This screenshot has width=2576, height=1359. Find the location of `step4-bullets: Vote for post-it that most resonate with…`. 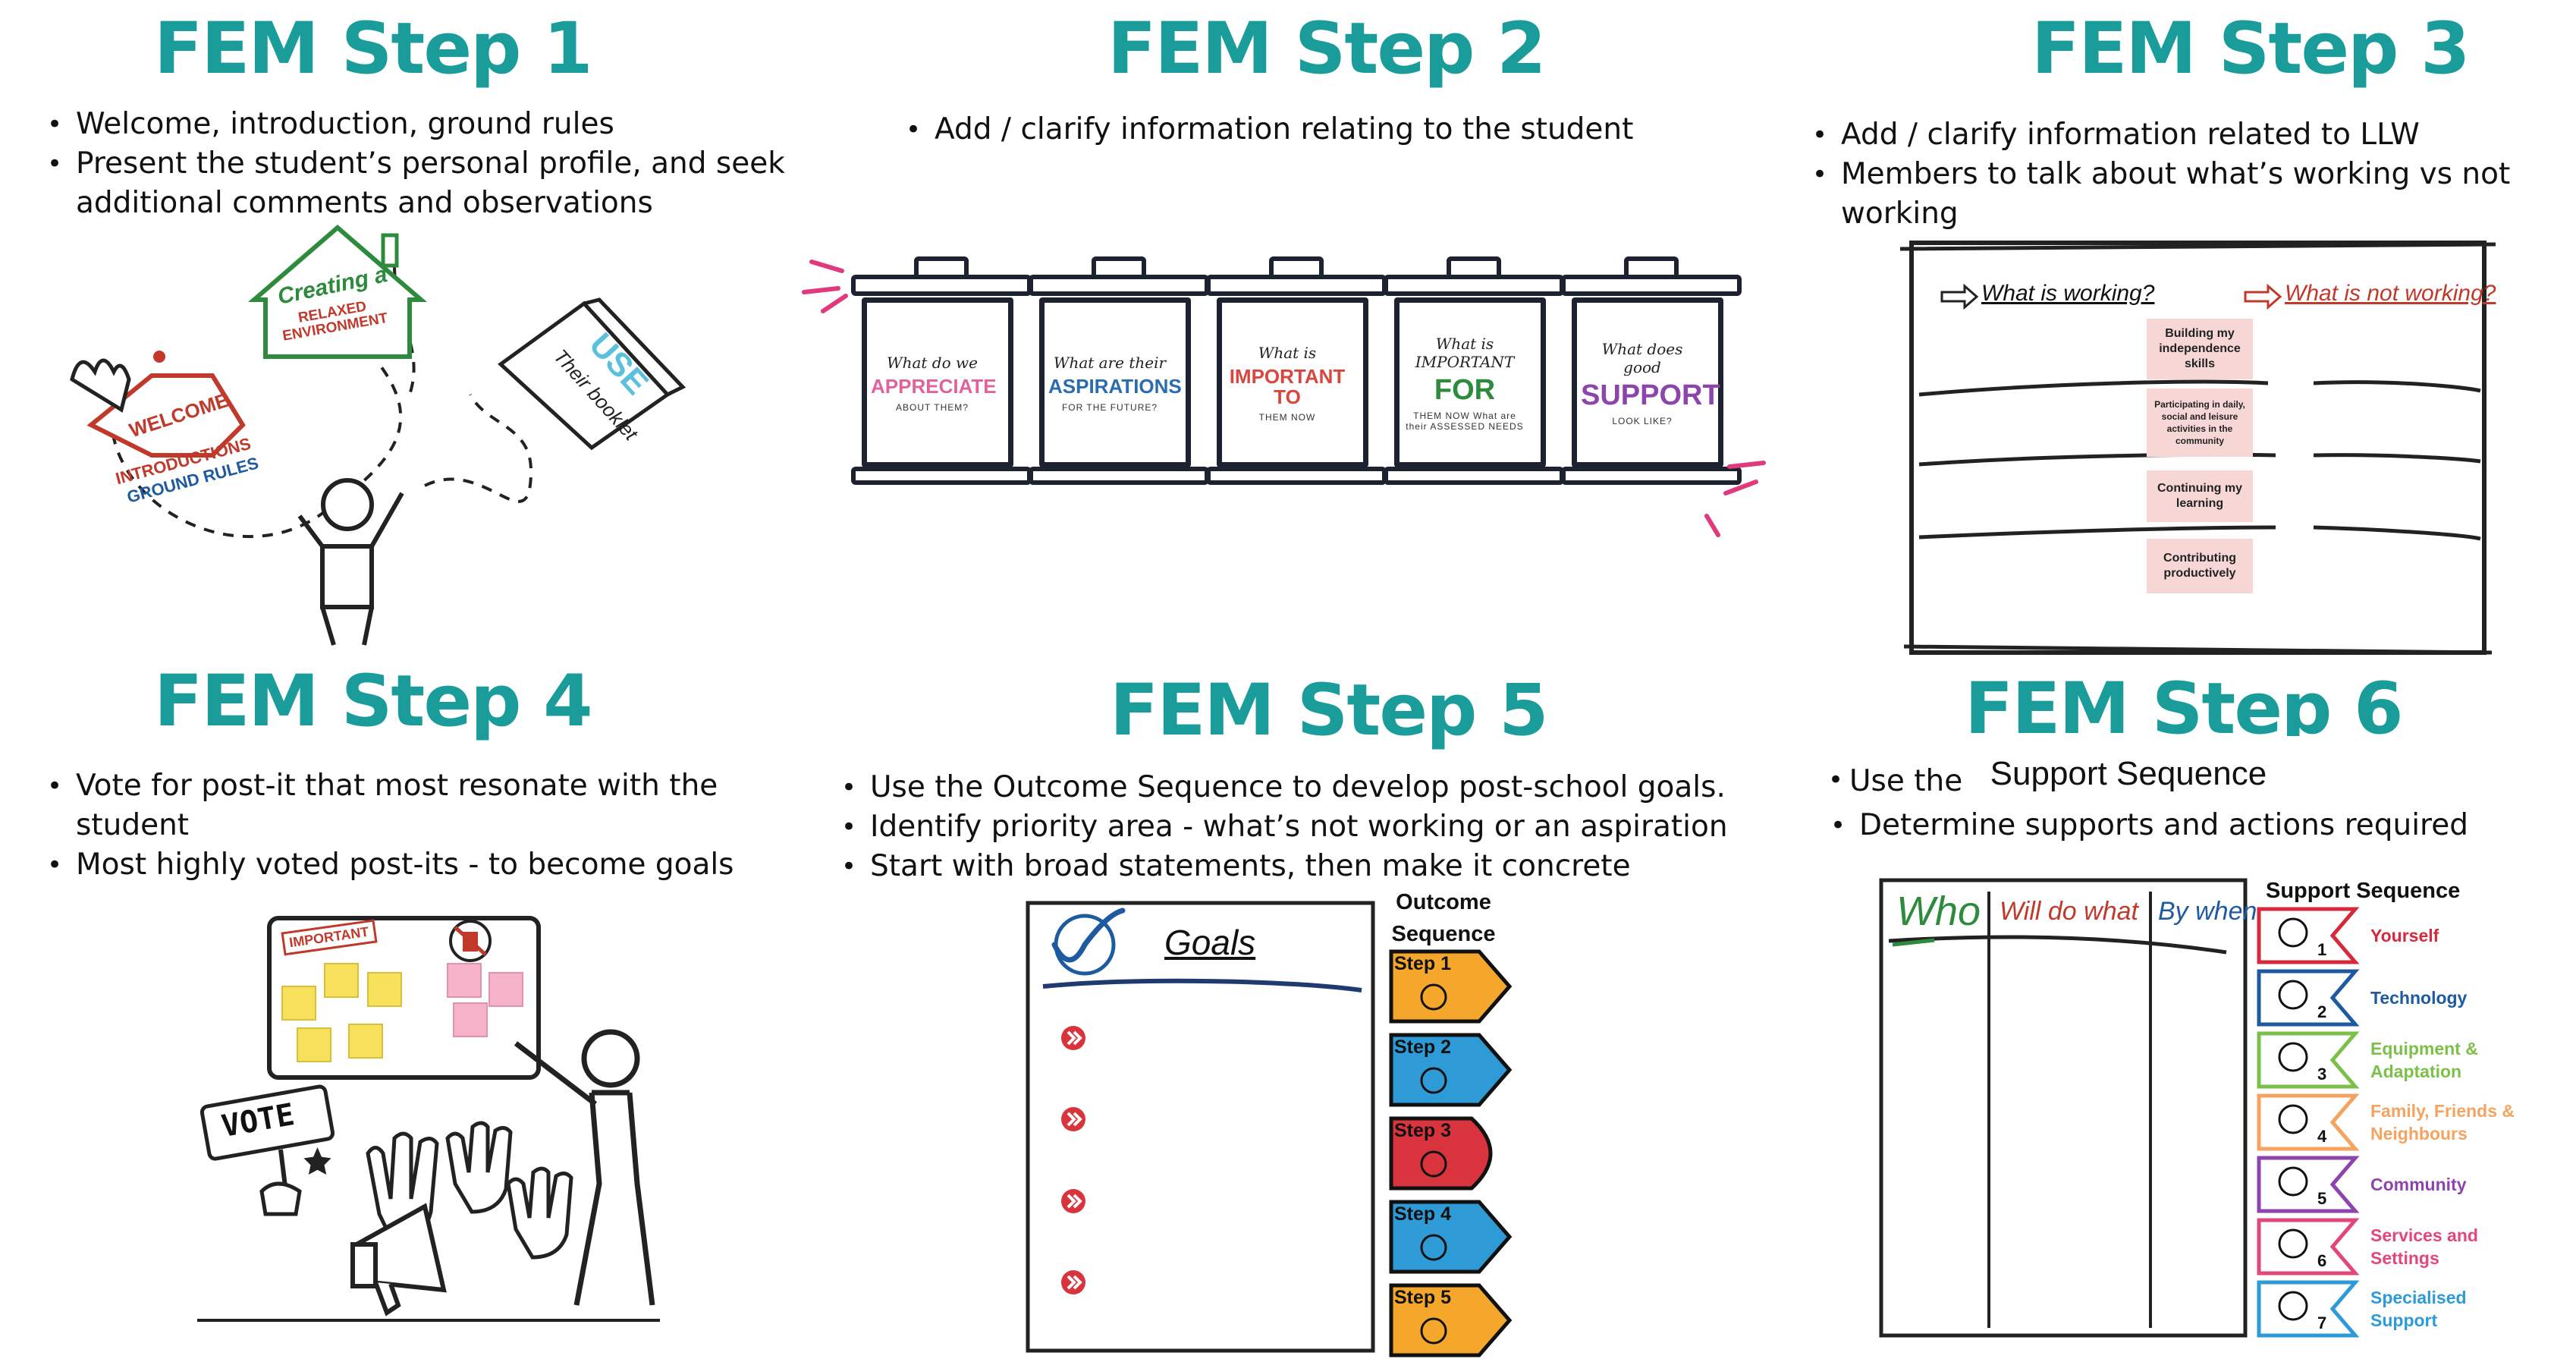

step4-bullets: Vote for post-it that most resonate with… is located at coordinates (423, 825).